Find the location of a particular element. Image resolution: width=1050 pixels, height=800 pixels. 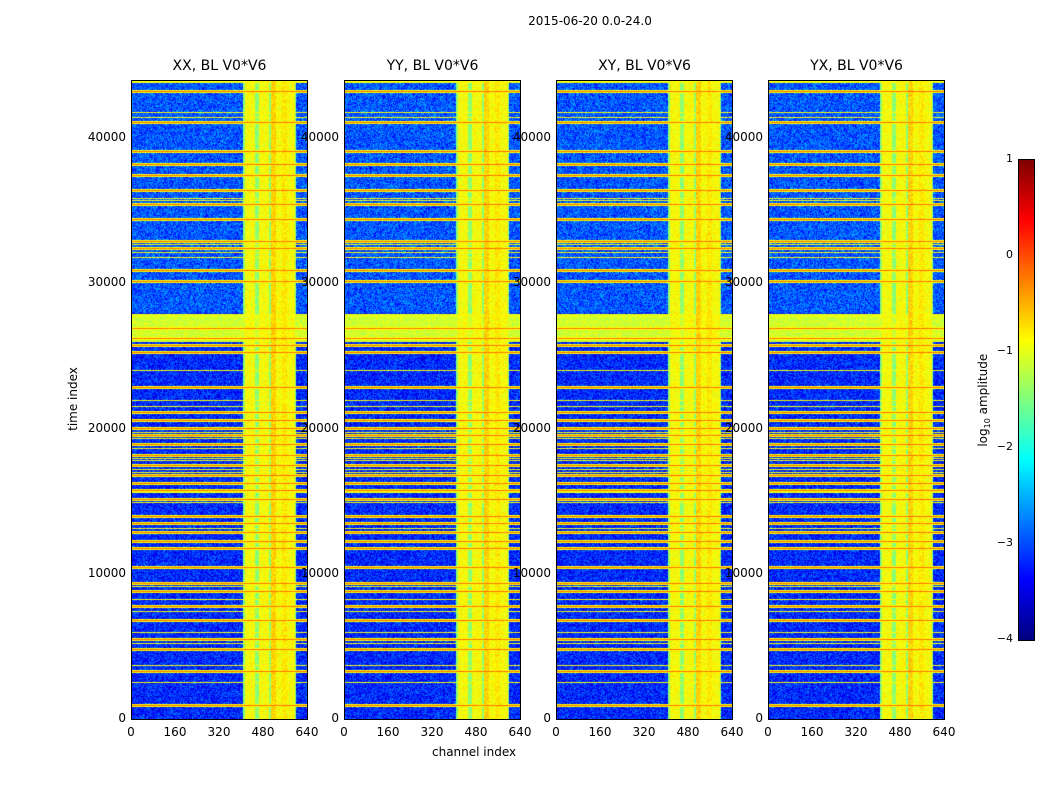

colorbar-tick-label: 1 is located at coordinates (1009, 158).